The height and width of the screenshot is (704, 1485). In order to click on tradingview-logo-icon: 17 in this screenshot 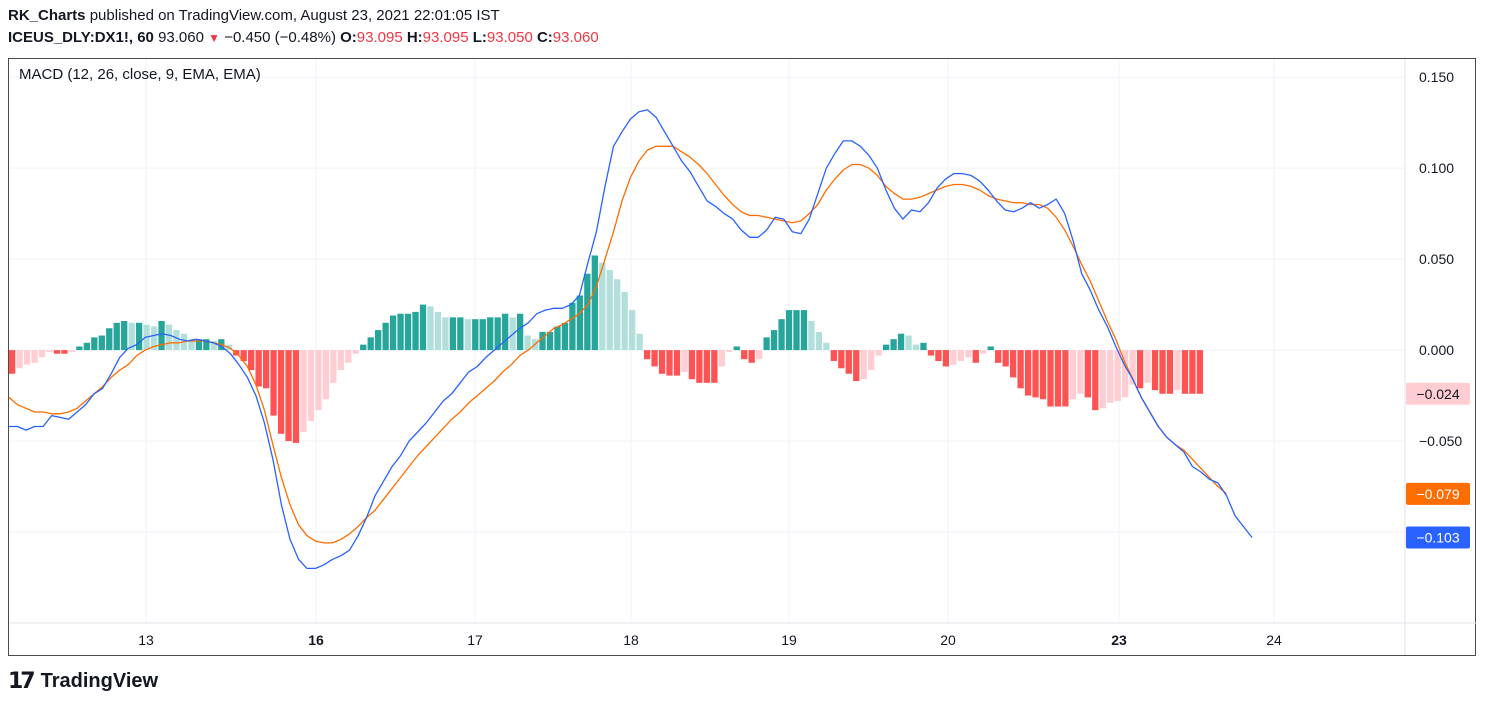, I will do `click(22, 681)`.